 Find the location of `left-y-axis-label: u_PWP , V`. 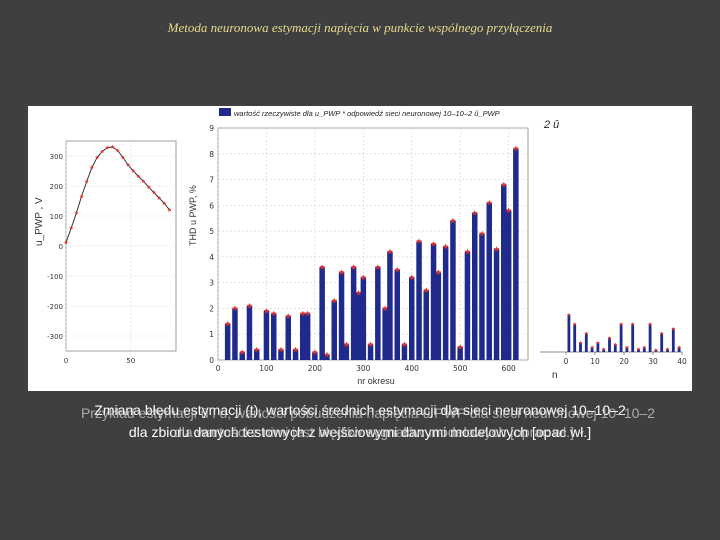

left-y-axis-label: u_PWP , V is located at coordinates (39, 221).